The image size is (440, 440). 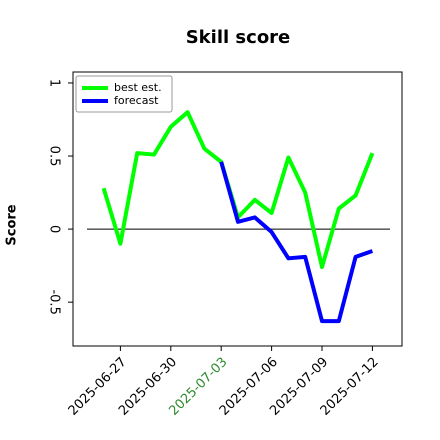 I want to click on y-tick-label: 0, so click(x=54, y=229).